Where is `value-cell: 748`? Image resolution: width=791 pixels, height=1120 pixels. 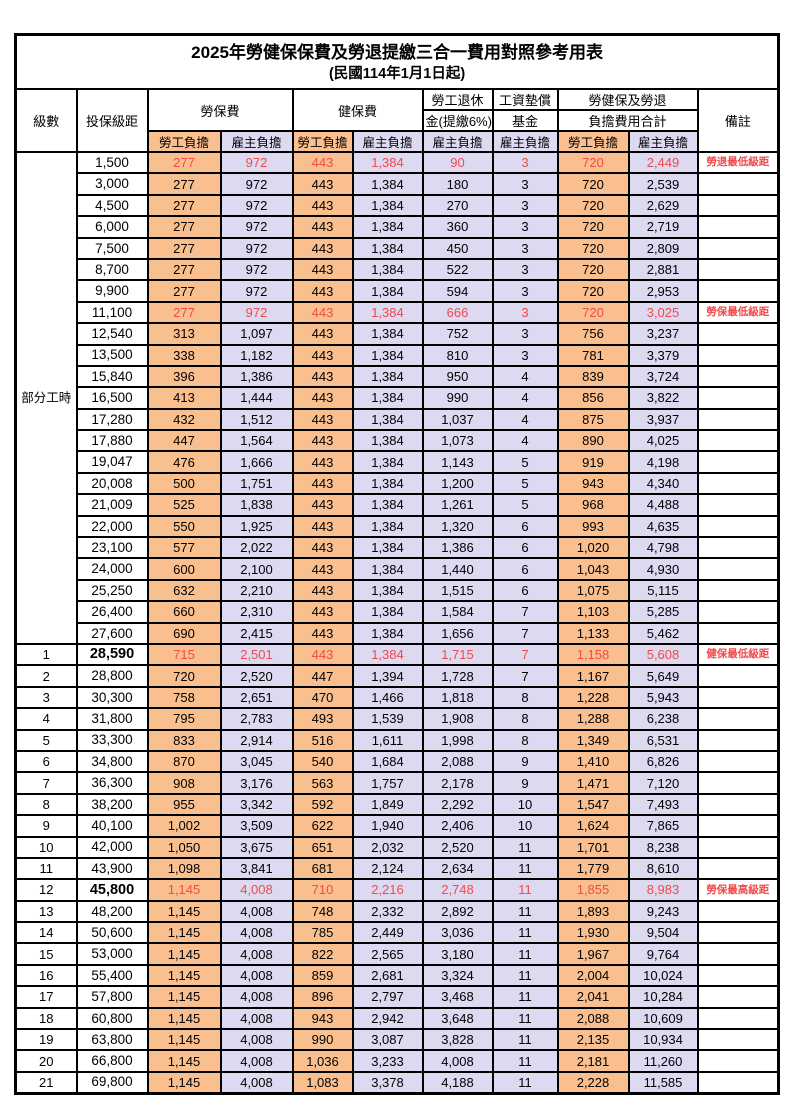 value-cell: 748 is located at coordinates (322, 911).